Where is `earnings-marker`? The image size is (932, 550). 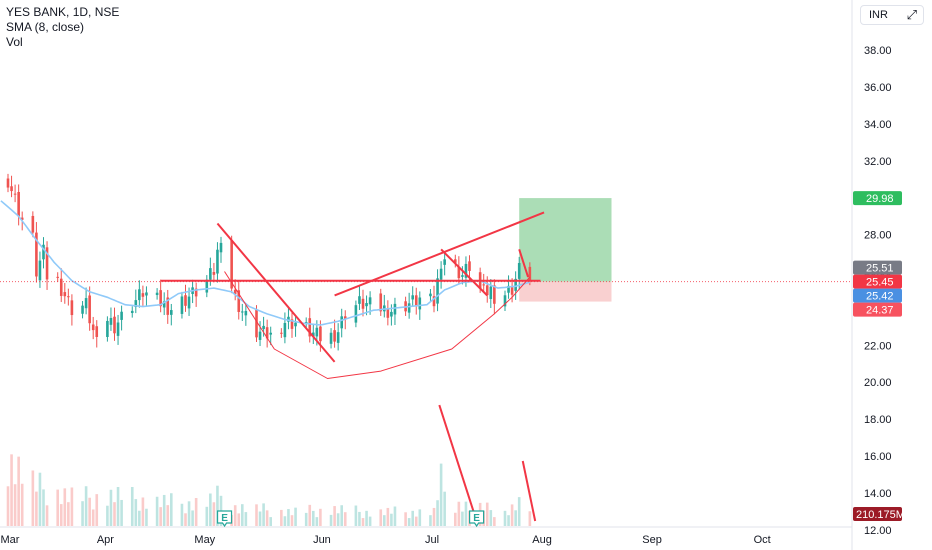
earnings-marker is located at coordinates (224, 519).